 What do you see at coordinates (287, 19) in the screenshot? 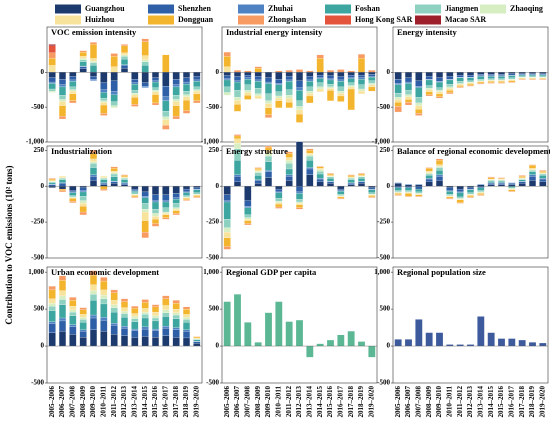
I see `legend-label: Zhongshan` at bounding box center [287, 19].